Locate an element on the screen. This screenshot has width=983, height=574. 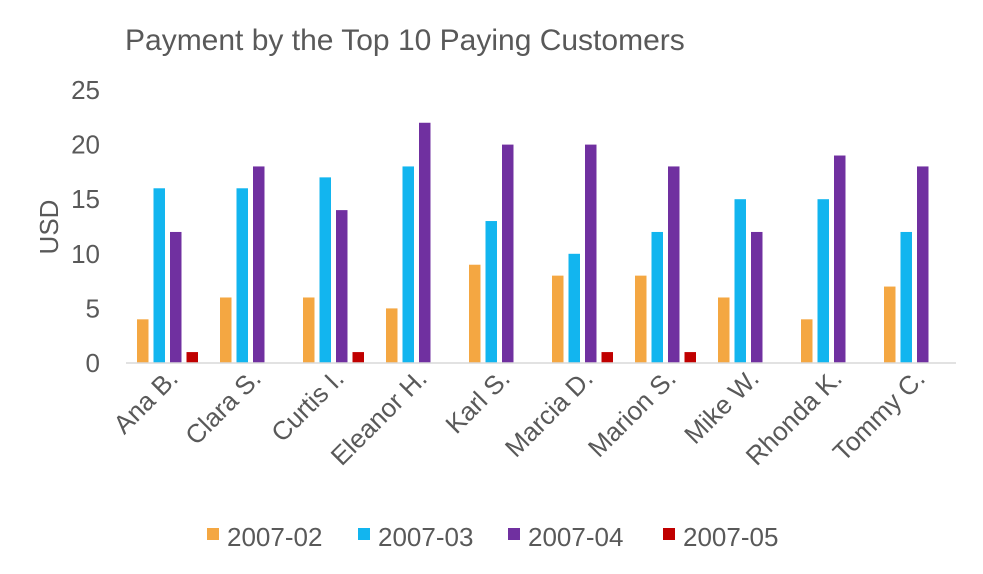
legend-label: 2007-04 is located at coordinates (575, 537).